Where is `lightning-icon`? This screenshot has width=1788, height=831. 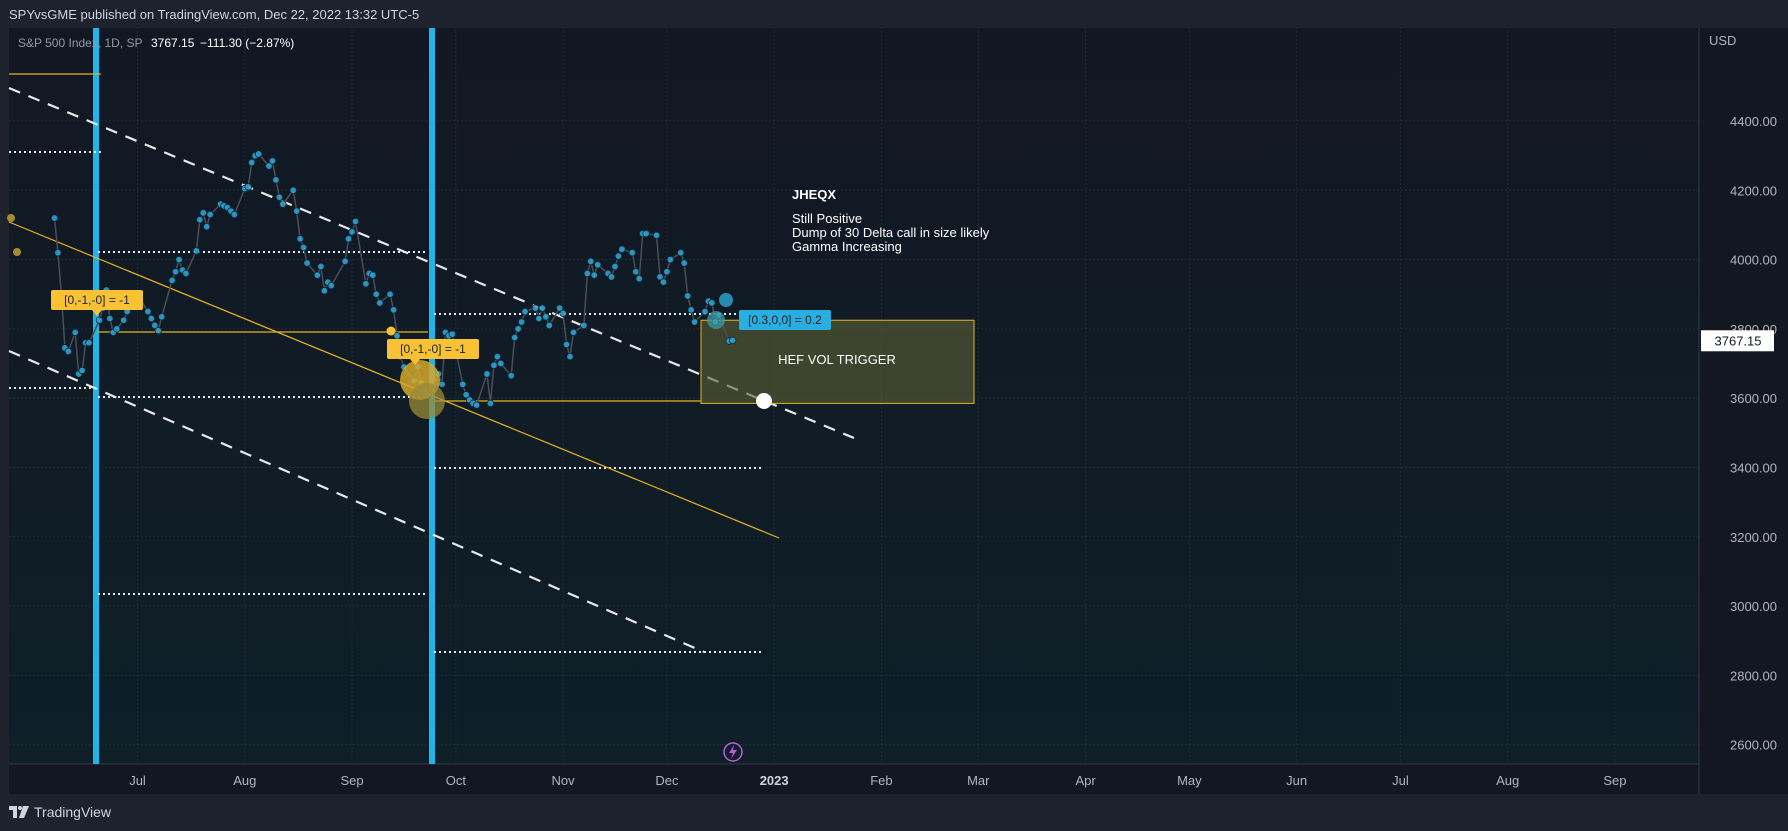 lightning-icon is located at coordinates (733, 752).